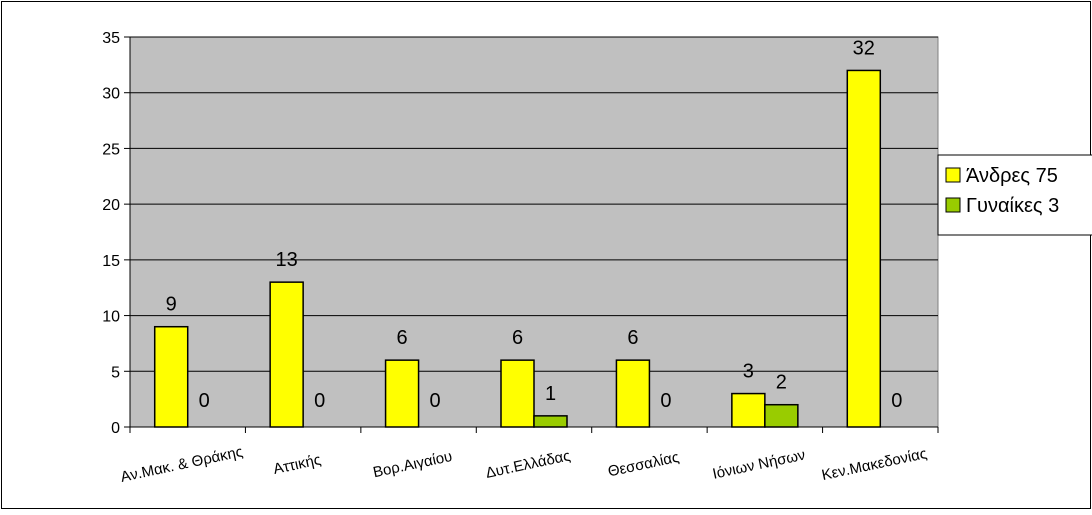 The width and height of the screenshot is (1092, 515). I want to click on legend-label: Γυναίκες 3, so click(1012, 206).